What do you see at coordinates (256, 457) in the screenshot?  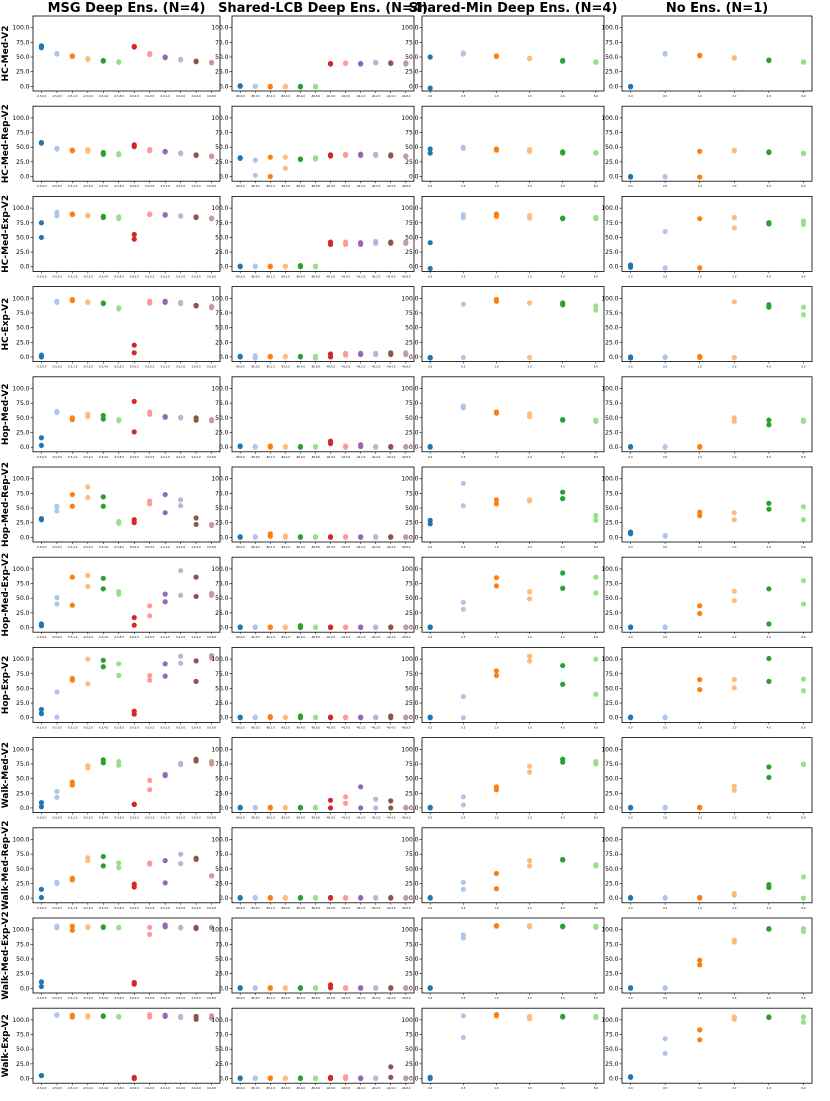 I see `x-tick-label: -80,0.5` at bounding box center [256, 457].